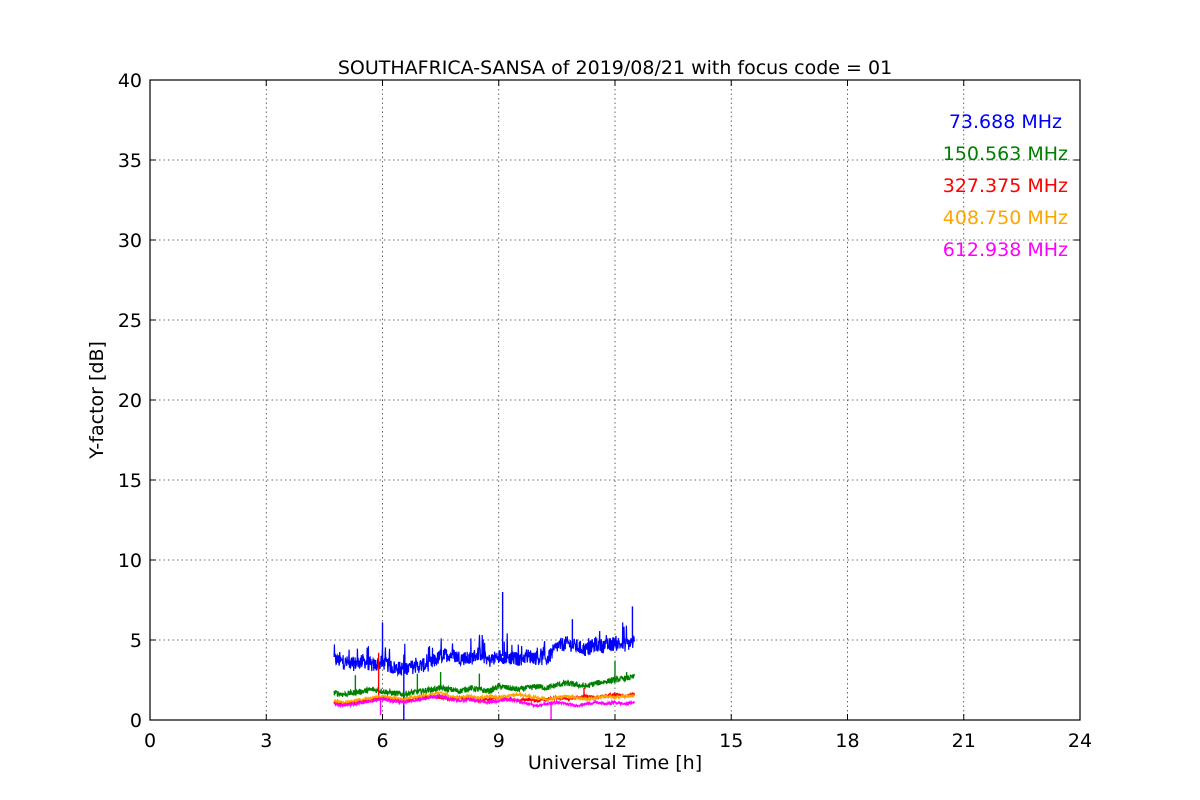  I want to click on series-150-563-mhz, so click(484, 679).